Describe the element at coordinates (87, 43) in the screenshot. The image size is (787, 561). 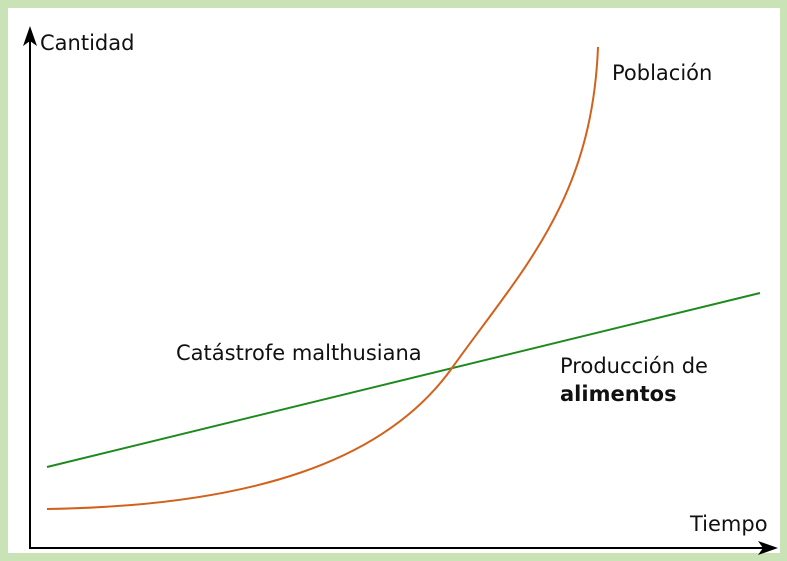
I see `y-label: Cantidad` at that location.